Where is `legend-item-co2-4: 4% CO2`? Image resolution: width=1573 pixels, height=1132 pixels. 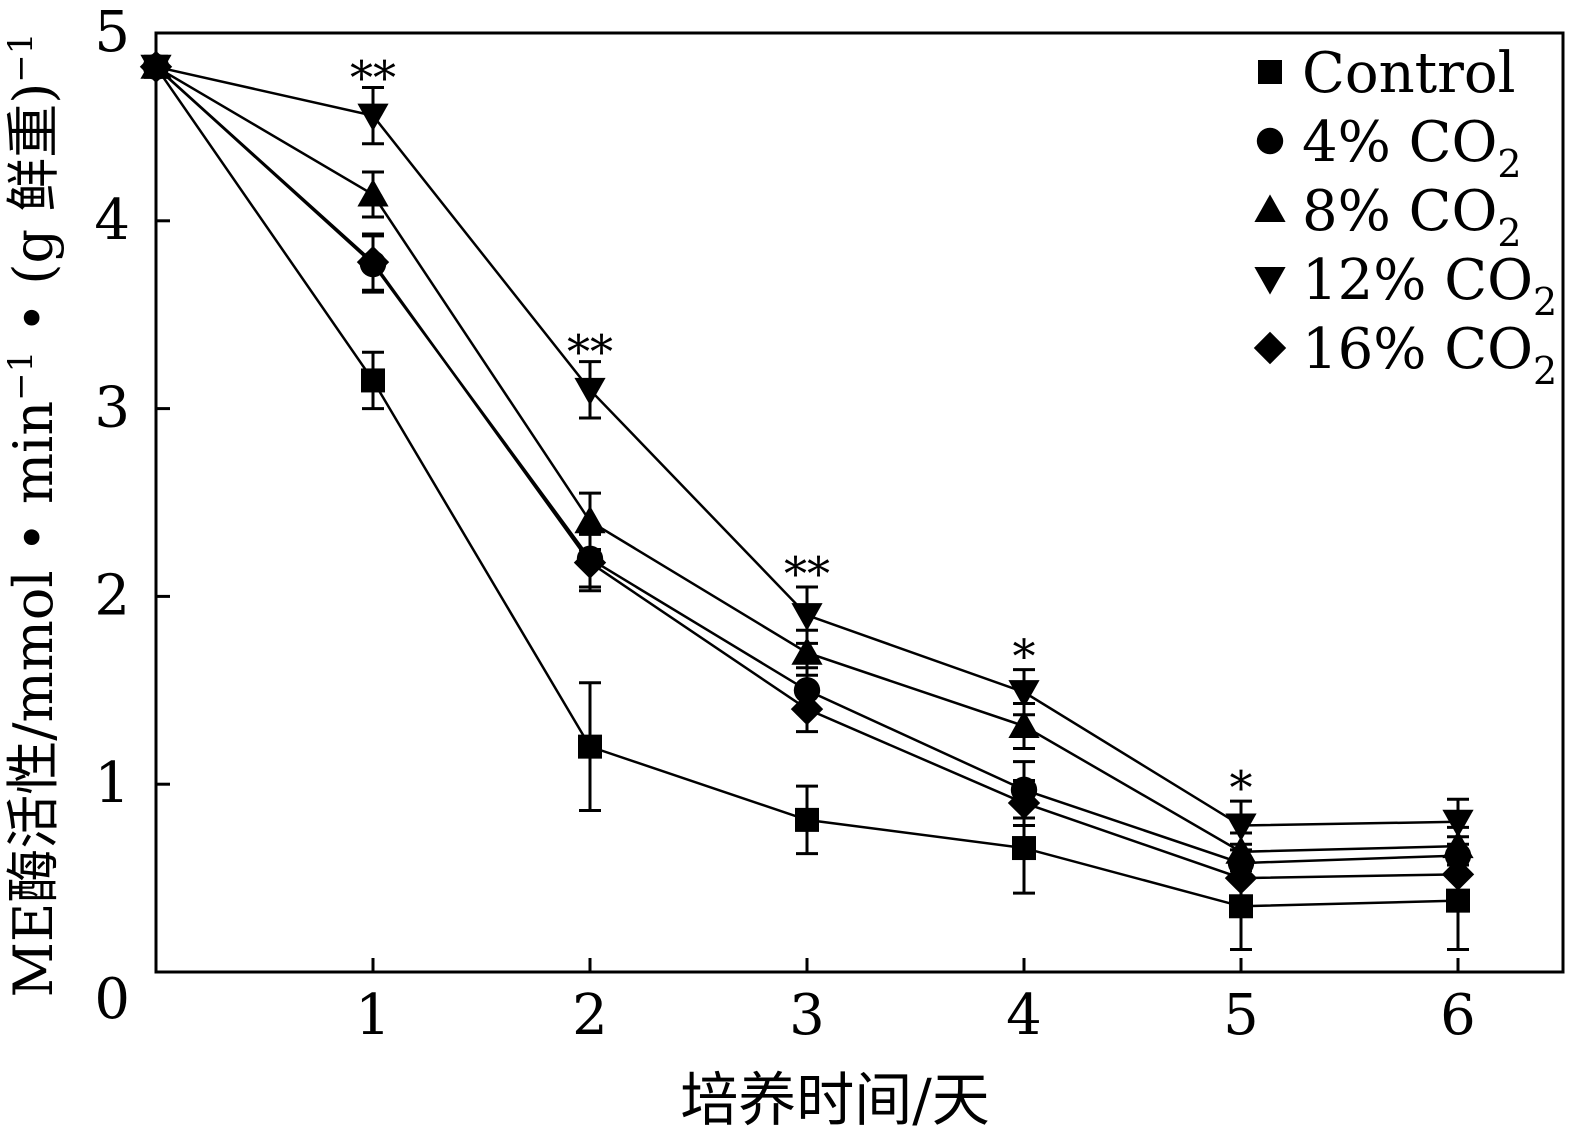 legend-item-co2-4: 4% CO2 is located at coordinates (1389, 148).